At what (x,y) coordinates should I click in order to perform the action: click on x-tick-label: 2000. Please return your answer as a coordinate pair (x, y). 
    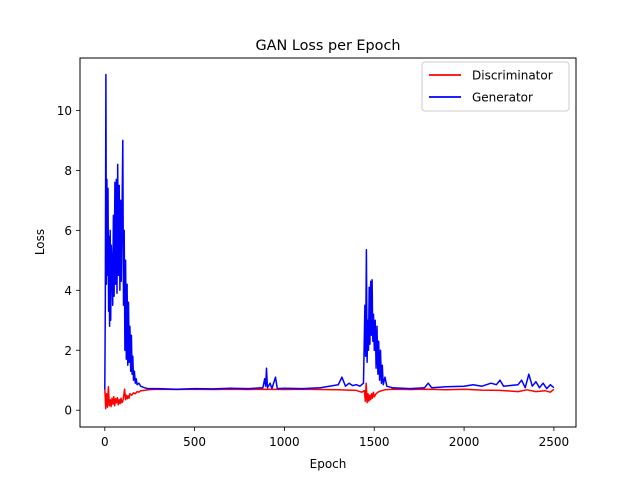
    Looking at the image, I should click on (464, 442).